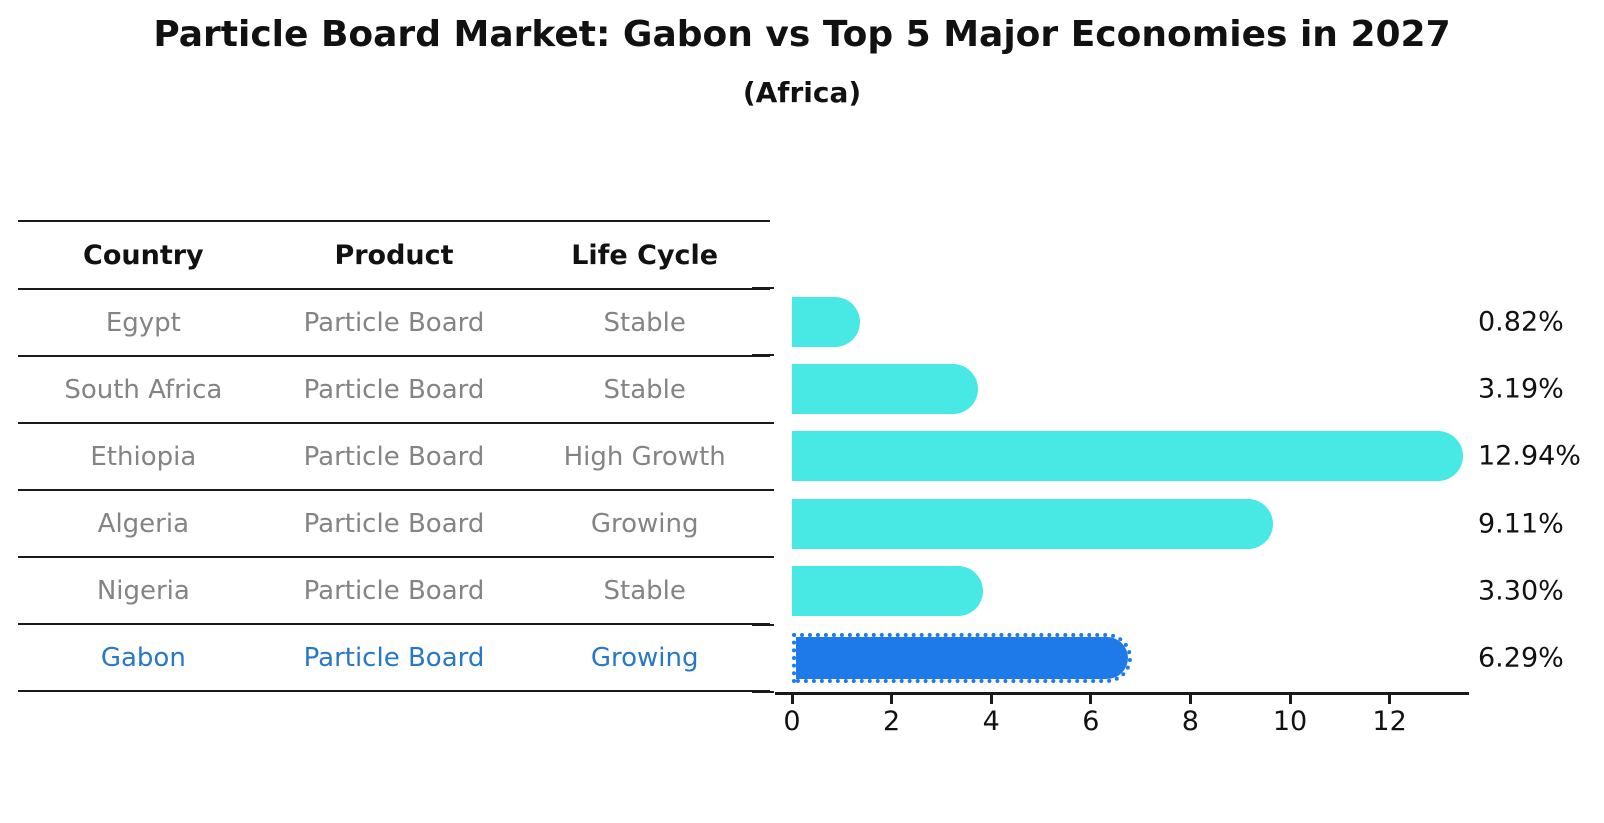  What do you see at coordinates (1190, 721) in the screenshot?
I see `x-axis-tick-label: 8` at bounding box center [1190, 721].